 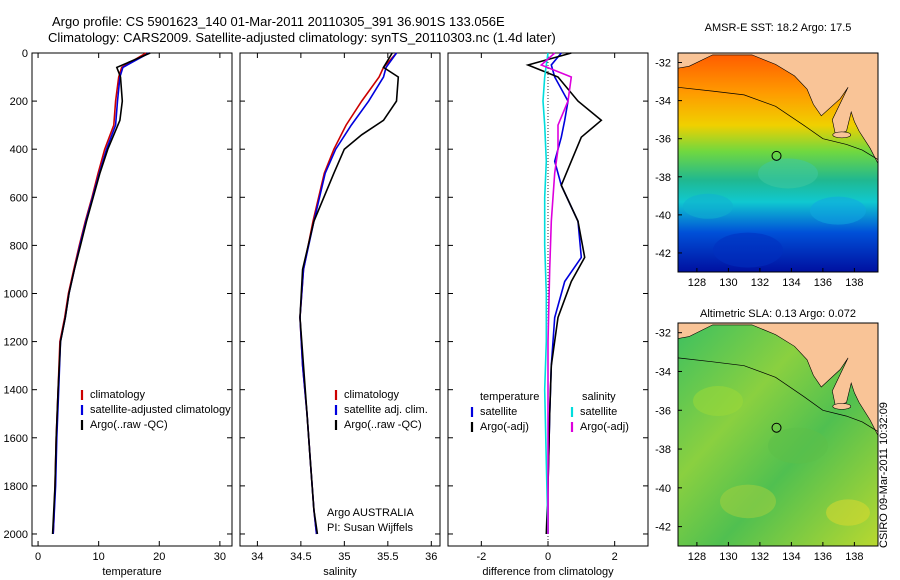 I want to click on map-frame, so click(x=778, y=162).